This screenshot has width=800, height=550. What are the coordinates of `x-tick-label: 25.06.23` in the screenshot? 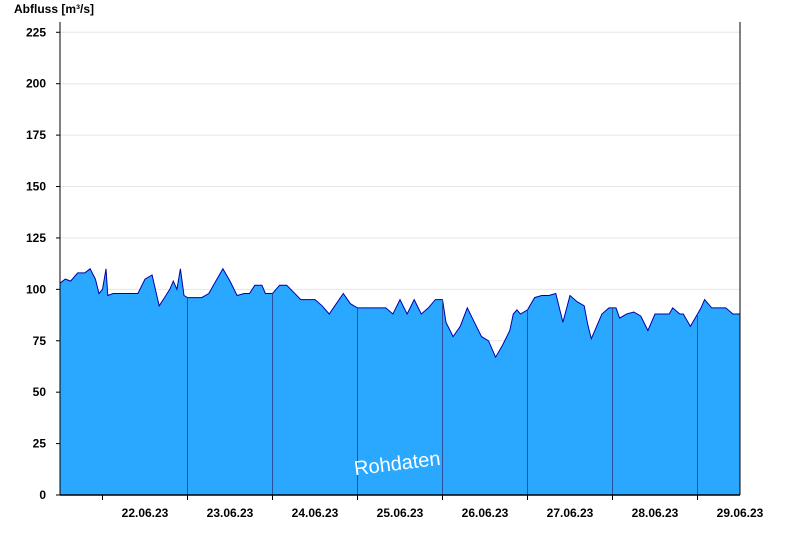 It's located at (400, 513).